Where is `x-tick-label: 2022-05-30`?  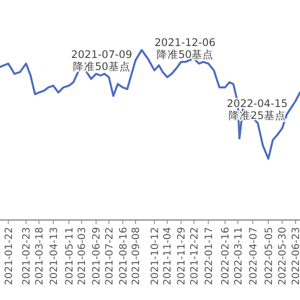
x-tick-label: 2022-05-30 is located at coordinates (283, 256).